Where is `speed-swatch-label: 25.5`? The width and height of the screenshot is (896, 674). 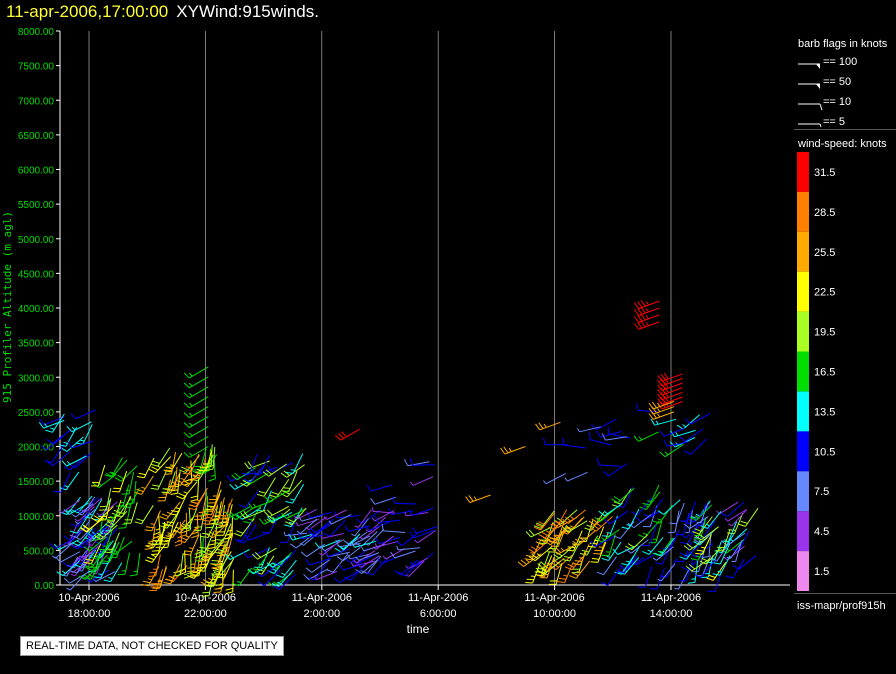 speed-swatch-label: 25.5 is located at coordinates (824, 253).